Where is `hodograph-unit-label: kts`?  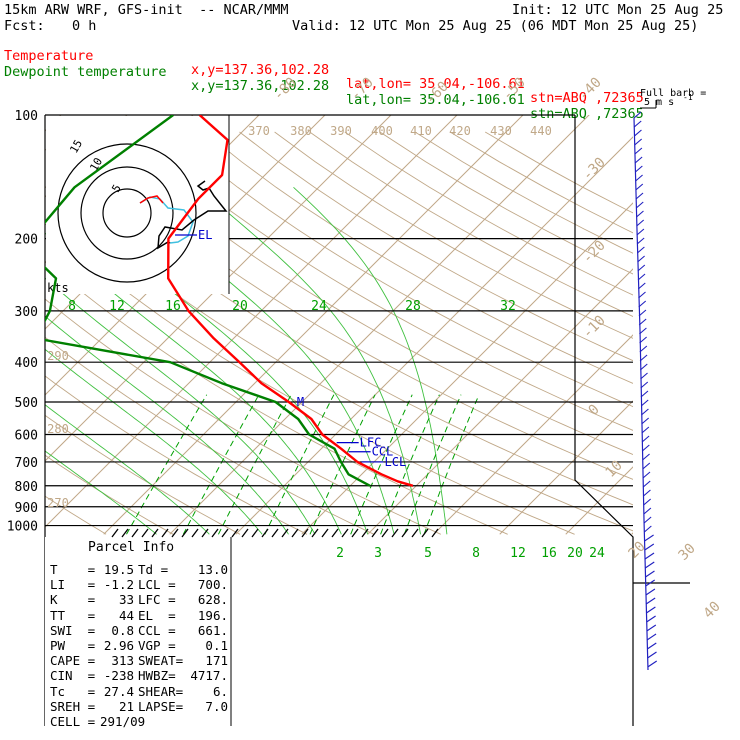
hodograph-unit-label: kts is located at coordinates (58, 288).